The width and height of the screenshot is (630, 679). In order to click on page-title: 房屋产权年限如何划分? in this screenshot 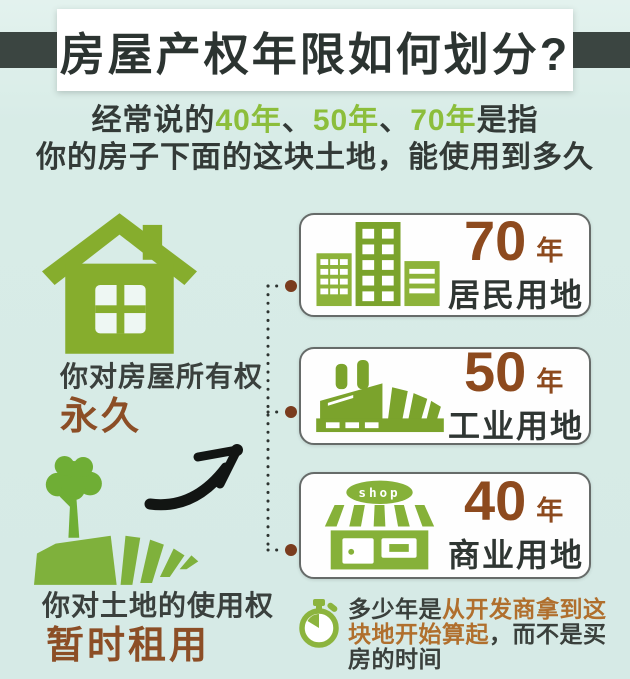, I will do `click(315, 54)`.